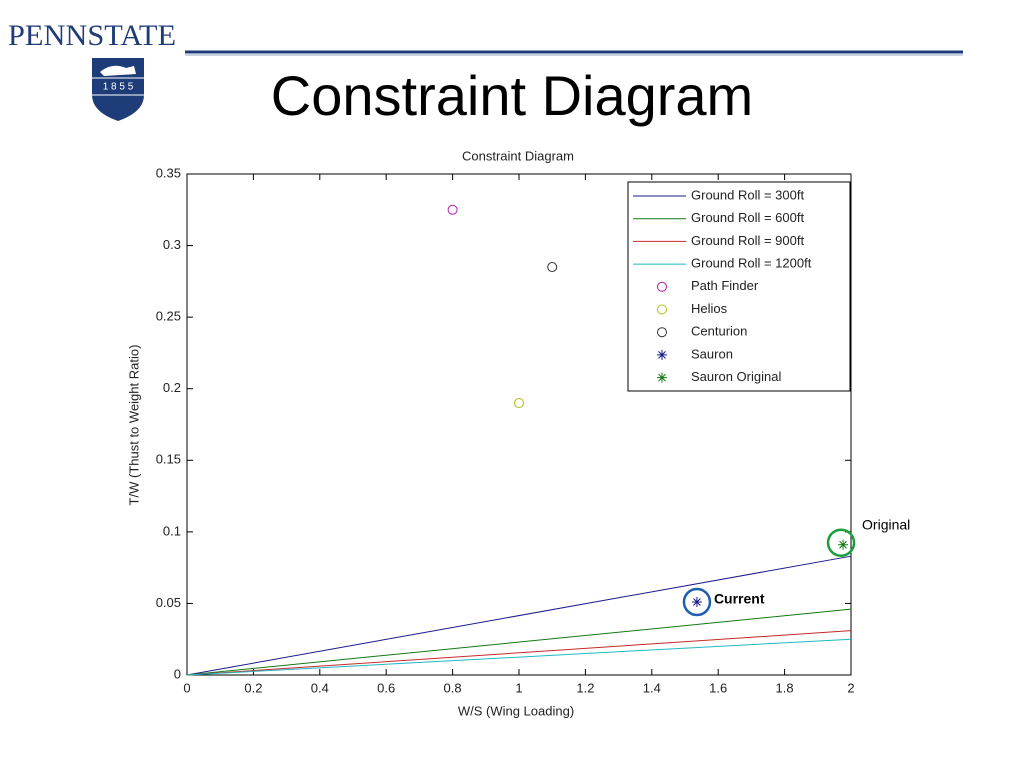 This screenshot has width=1024, height=773. Describe the element at coordinates (747, 240) in the screenshot. I see `legend-label: Ground Roll = 900ft` at that location.